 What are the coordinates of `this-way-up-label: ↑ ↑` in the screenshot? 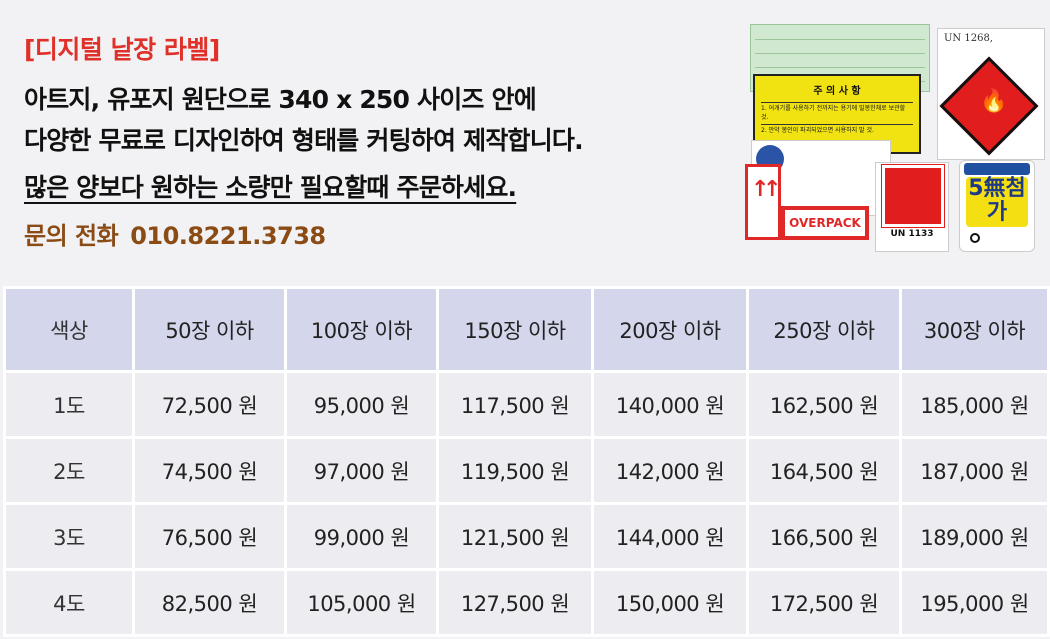 It's located at (763, 202).